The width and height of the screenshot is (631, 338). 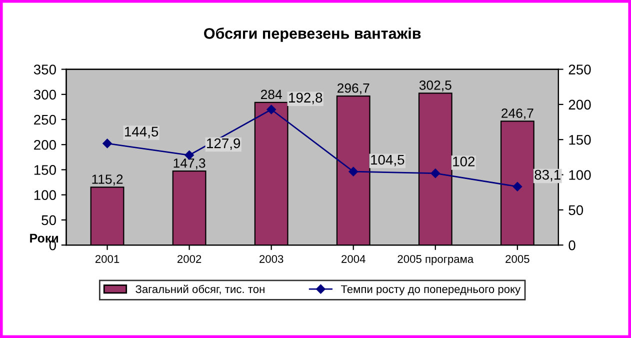 I want to click on y2-tick-label: 0, so click(x=572, y=245).